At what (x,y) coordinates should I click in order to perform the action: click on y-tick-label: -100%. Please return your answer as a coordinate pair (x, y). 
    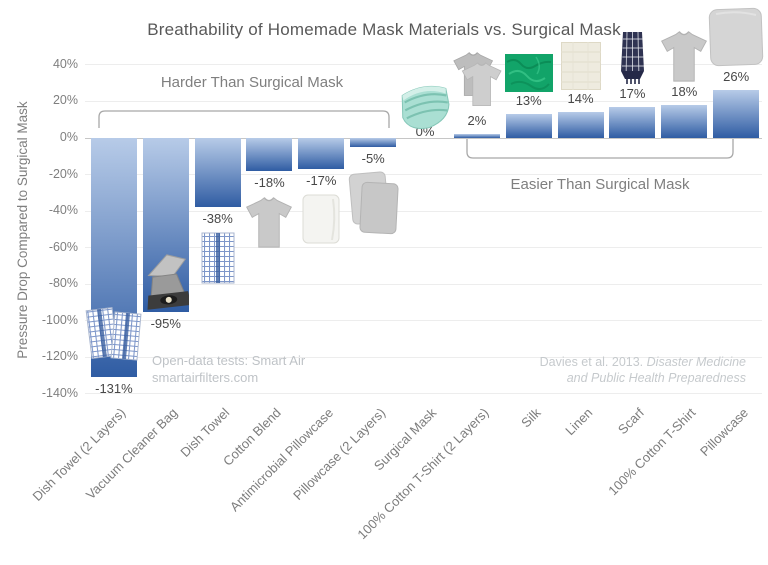
    Looking at the image, I should click on (59, 319).